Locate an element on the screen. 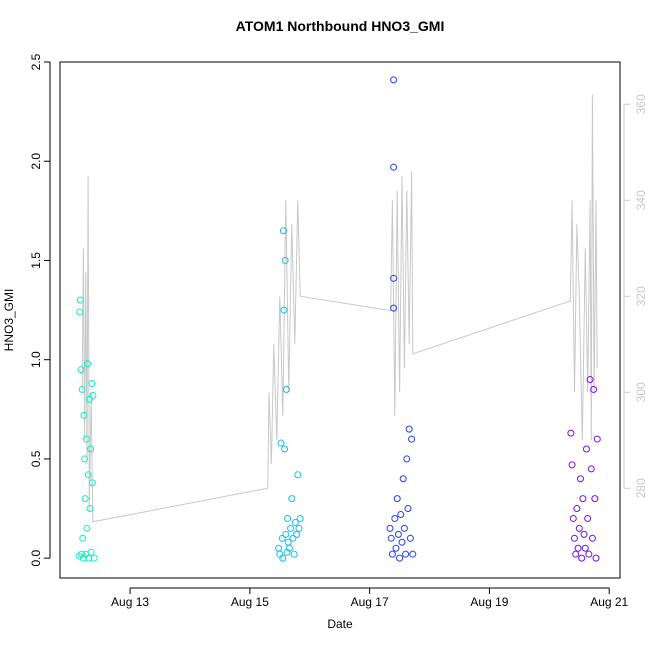  y-tick-label: 1.0 is located at coordinates (36, 359).